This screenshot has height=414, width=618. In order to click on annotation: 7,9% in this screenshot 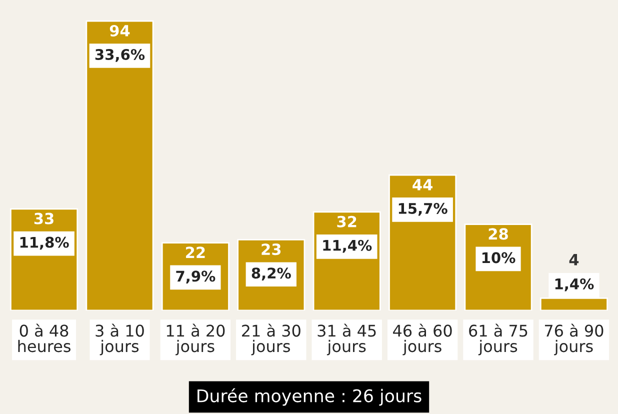, I will do `click(196, 277)`.